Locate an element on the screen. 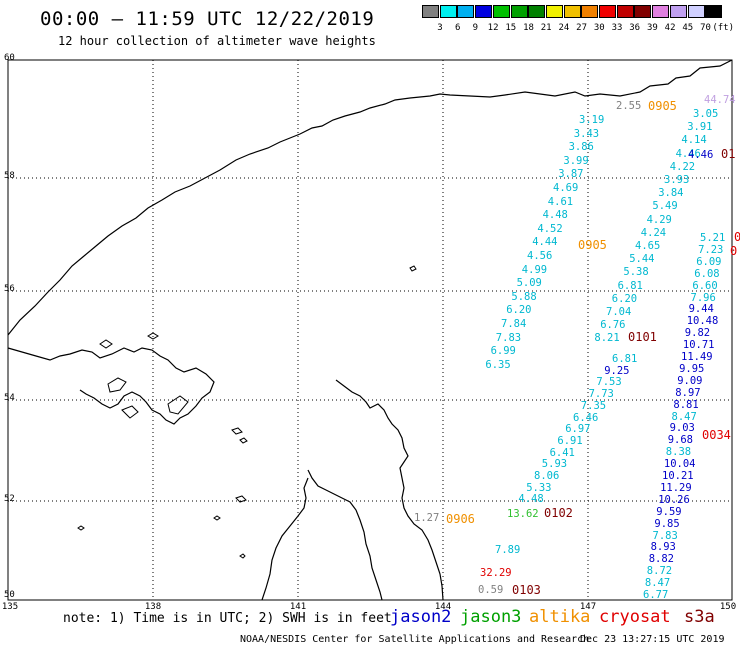 The width and height of the screenshot is (740, 650). wave-height-value: 9.95 is located at coordinates (692, 368).